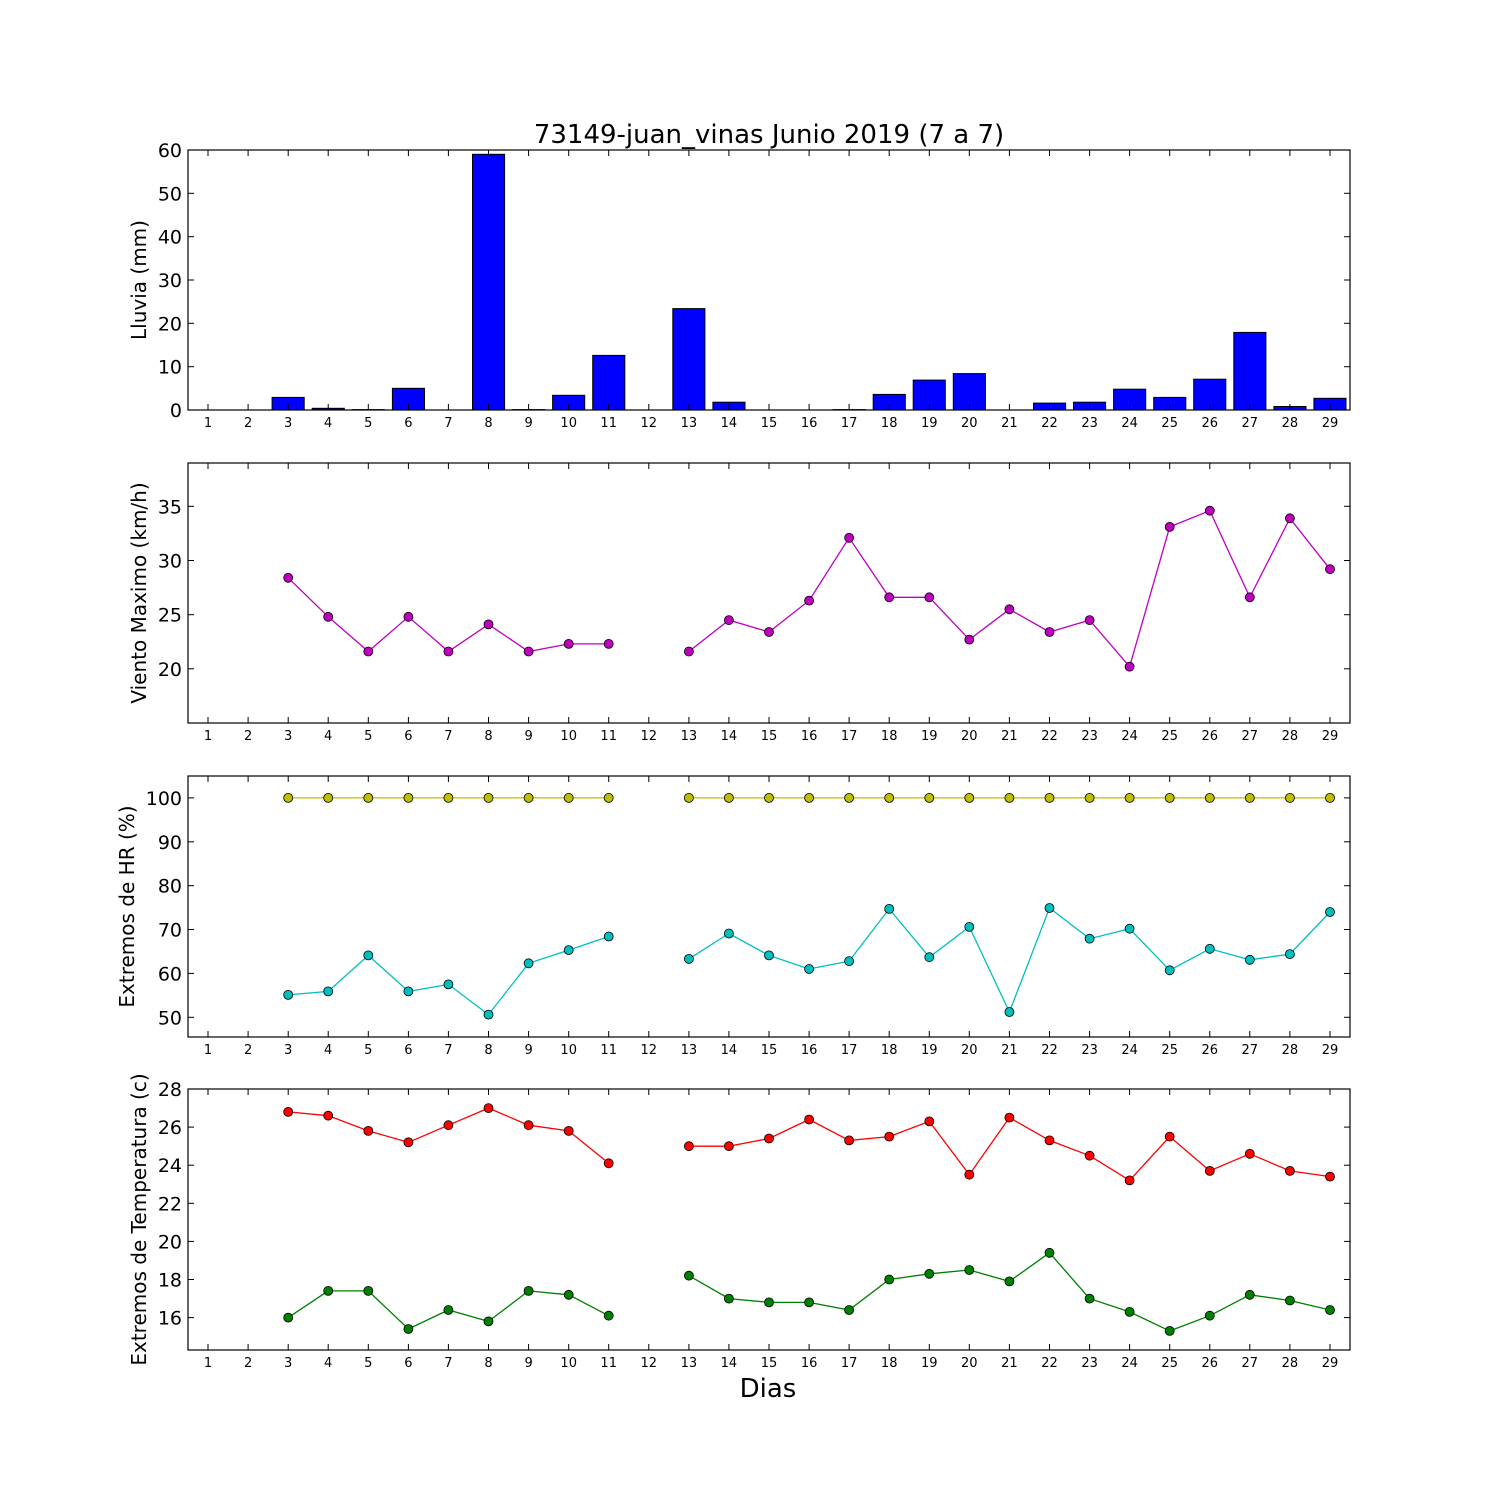  Describe the element at coordinates (1330, 736) in the screenshot. I see `x-tick-label: 29` at that location.